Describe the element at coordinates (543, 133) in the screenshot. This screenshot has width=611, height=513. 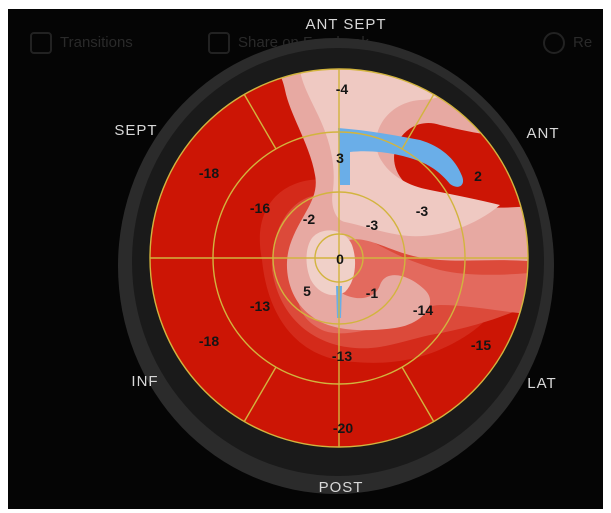
I see `wall-label-ant: ANT` at that location.